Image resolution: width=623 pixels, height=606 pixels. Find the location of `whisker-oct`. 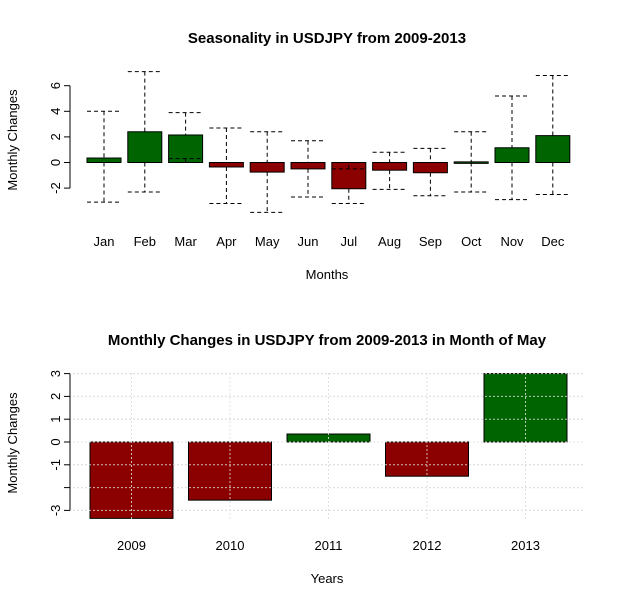

whisker-oct is located at coordinates (471, 162).